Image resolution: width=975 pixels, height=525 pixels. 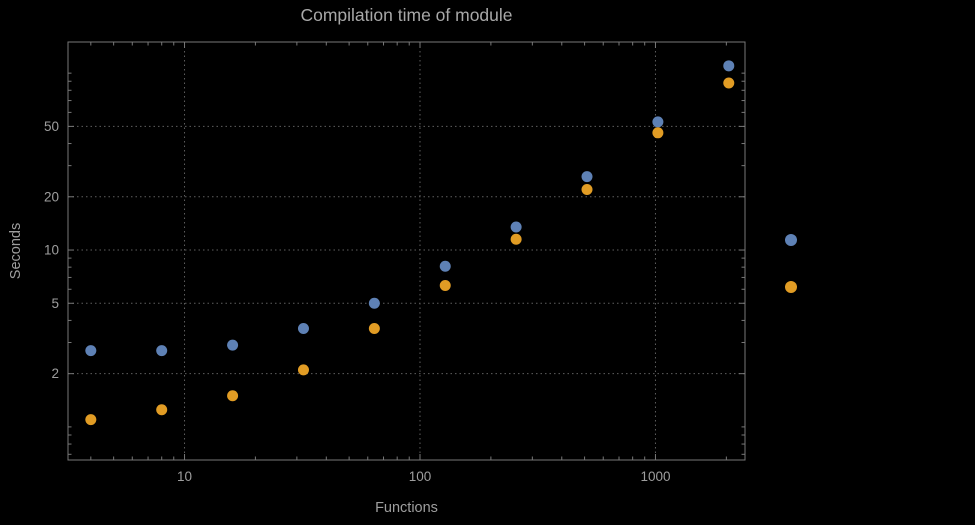 I want to click on y-axis-label: Seconds, so click(x=16, y=251).